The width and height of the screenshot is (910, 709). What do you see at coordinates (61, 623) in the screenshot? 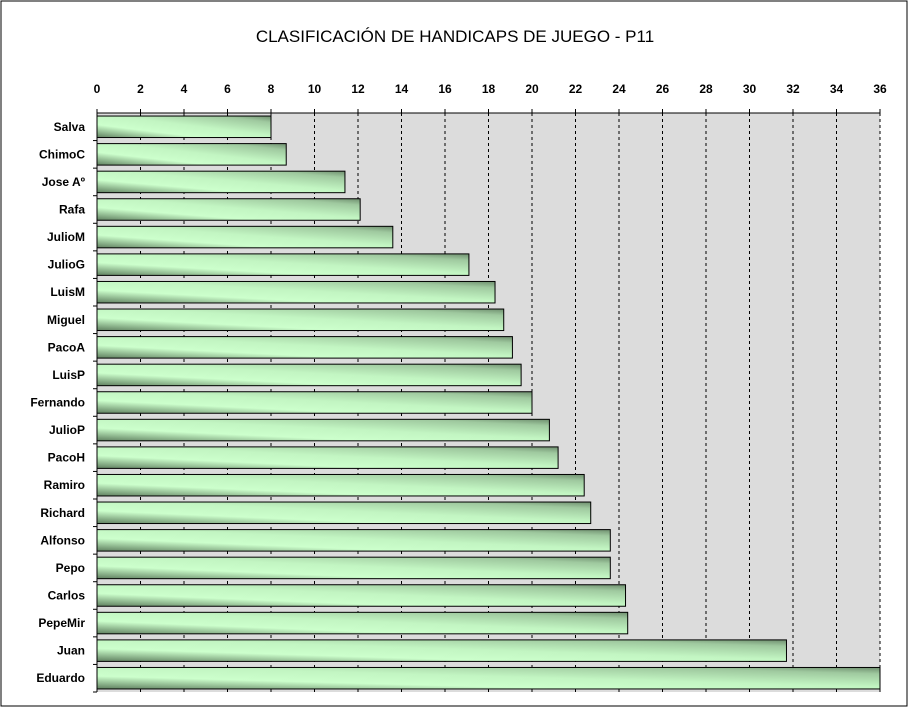
I see `category-label: PepeMir` at bounding box center [61, 623].